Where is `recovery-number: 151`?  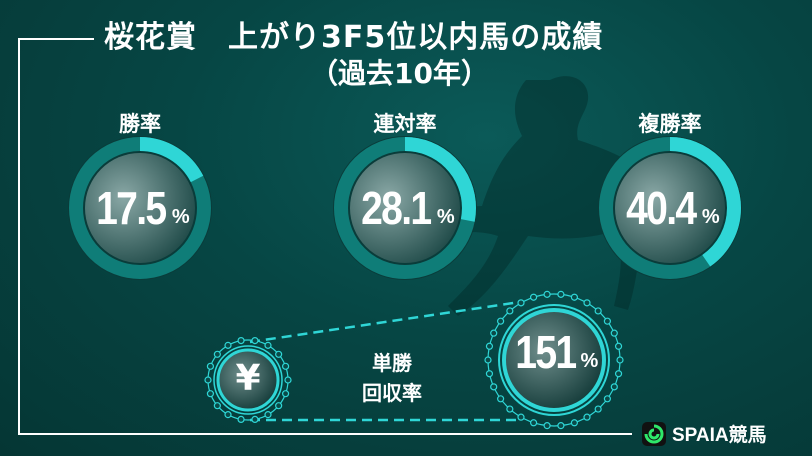
recovery-number: 151 is located at coordinates (546, 352).